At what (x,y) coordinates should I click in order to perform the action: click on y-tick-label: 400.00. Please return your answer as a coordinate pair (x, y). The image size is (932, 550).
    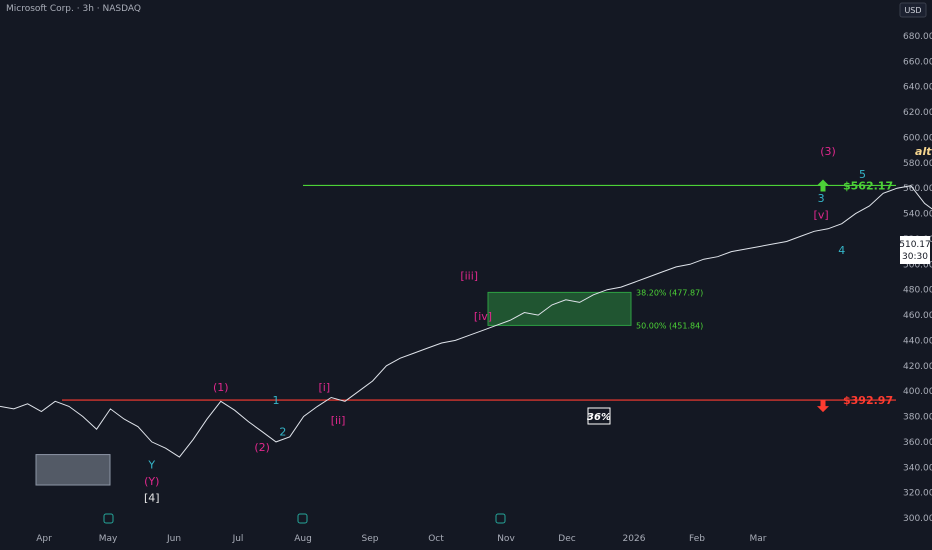
    Looking at the image, I should click on (917, 392).